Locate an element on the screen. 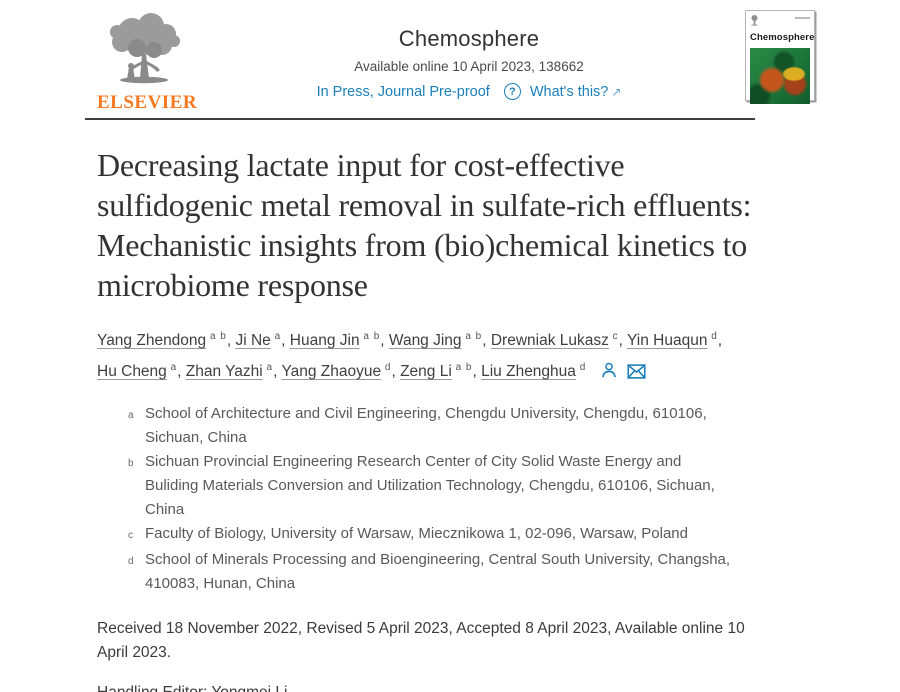  cover-journal-title: Chemosphere is located at coordinates (782, 37).